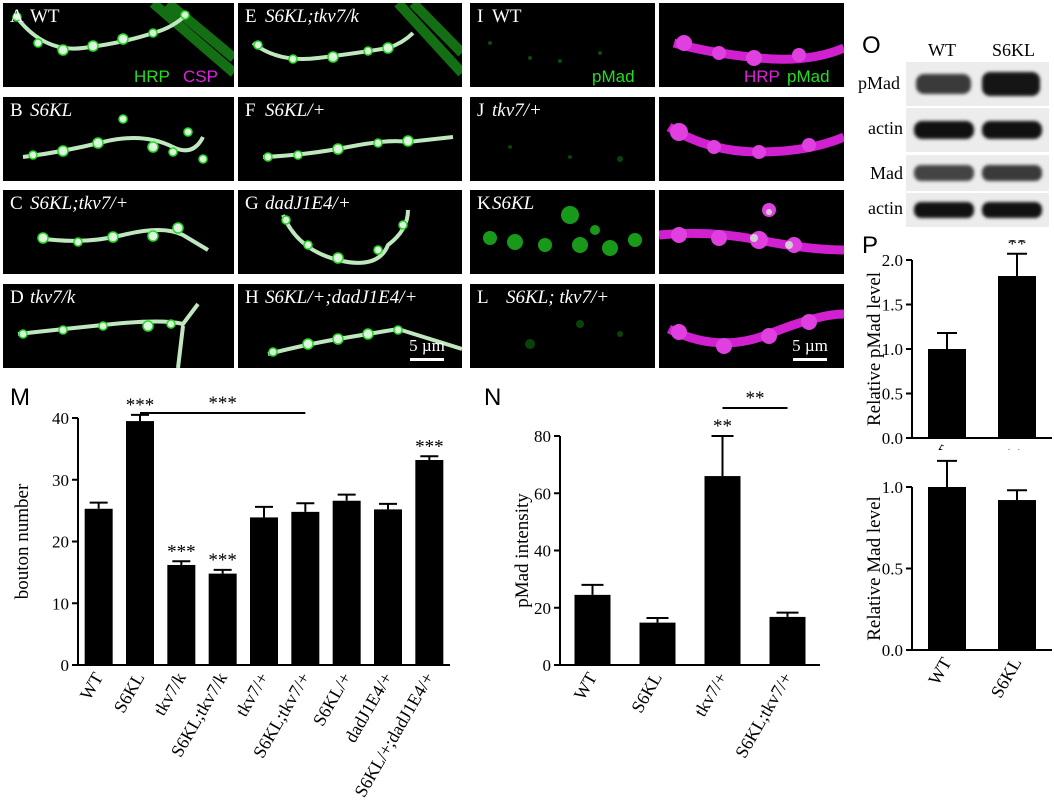 The height and width of the screenshot is (800, 1054). What do you see at coordinates (53, 297) in the screenshot?
I see `genotype-label: tkv7/k` at bounding box center [53, 297].